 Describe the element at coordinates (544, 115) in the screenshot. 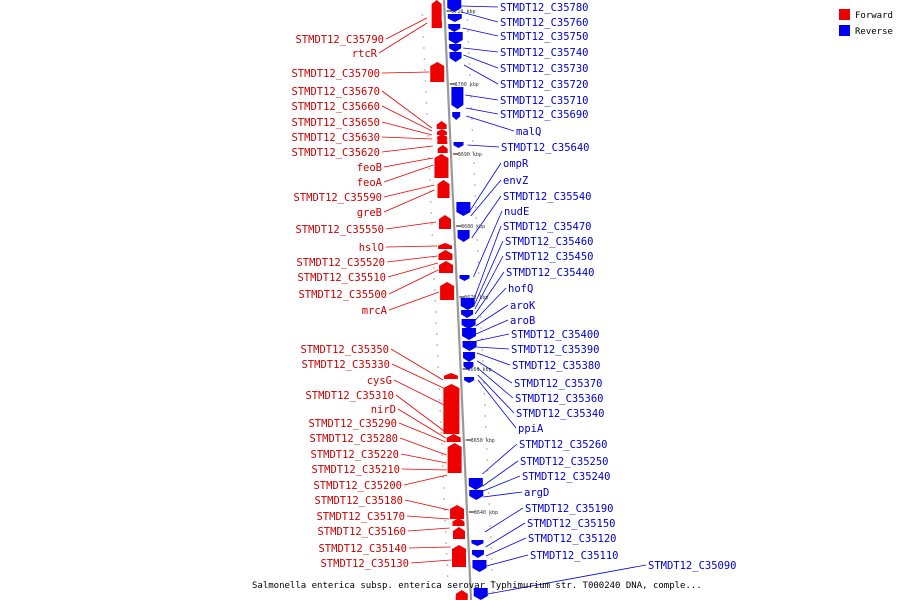

I see `reverse-gene-label: STMDT12_C35690` at that location.